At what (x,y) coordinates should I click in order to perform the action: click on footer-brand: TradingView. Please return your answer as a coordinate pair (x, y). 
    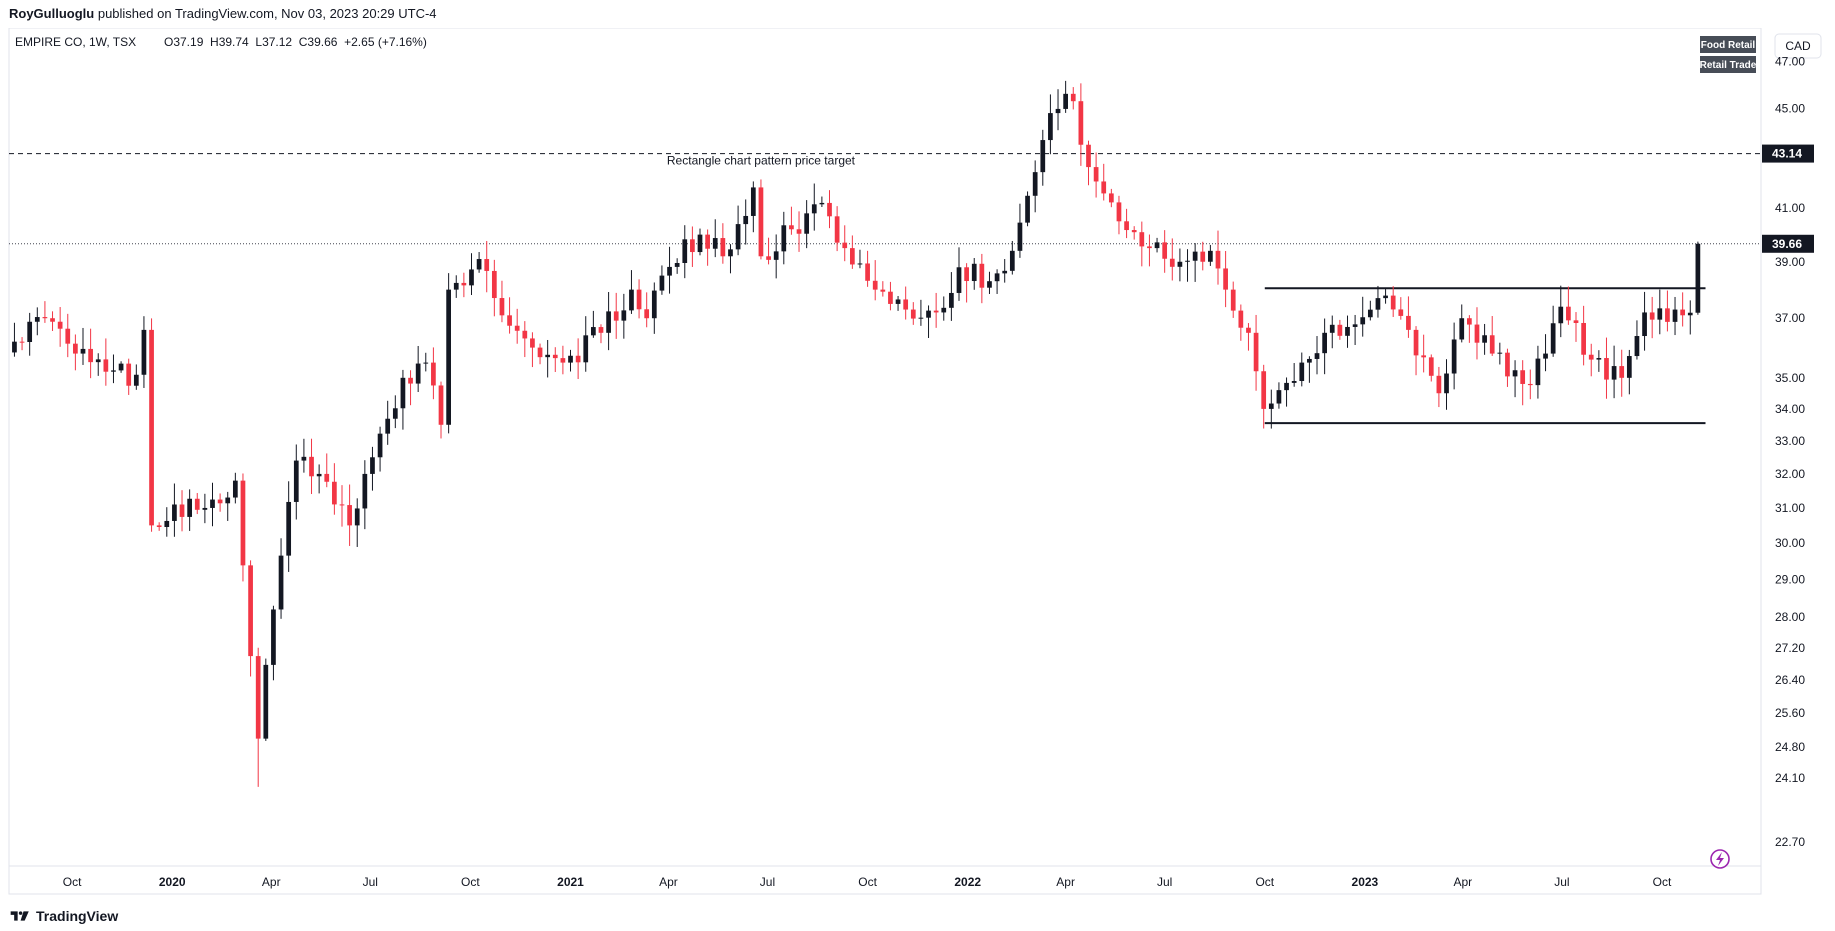
    Looking at the image, I should click on (77, 916).